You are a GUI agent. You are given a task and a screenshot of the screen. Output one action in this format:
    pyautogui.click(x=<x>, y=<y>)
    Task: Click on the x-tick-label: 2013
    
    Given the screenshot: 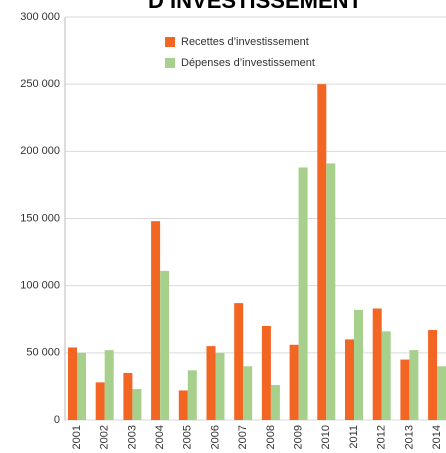 What is the action you would take?
    pyautogui.click(x=409, y=437)
    